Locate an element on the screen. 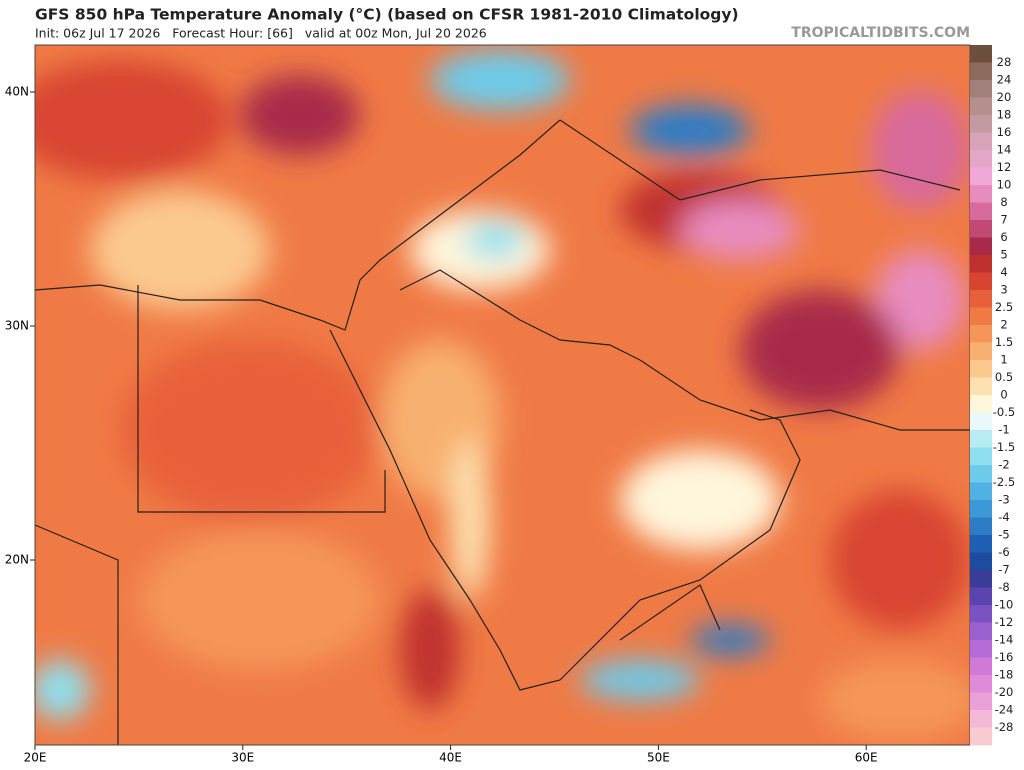 Image resolution: width=1024 pixels, height=770 pixels. colorbar-label: 12 is located at coordinates (1004, 167).